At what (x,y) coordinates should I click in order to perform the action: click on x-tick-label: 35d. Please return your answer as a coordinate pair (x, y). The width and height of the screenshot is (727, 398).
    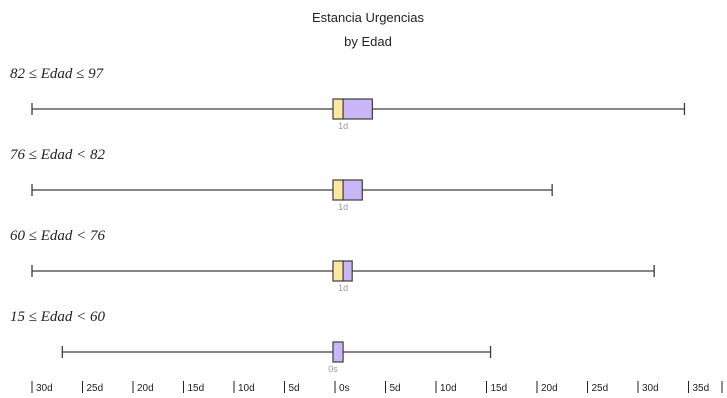
    Looking at the image, I should click on (701, 388).